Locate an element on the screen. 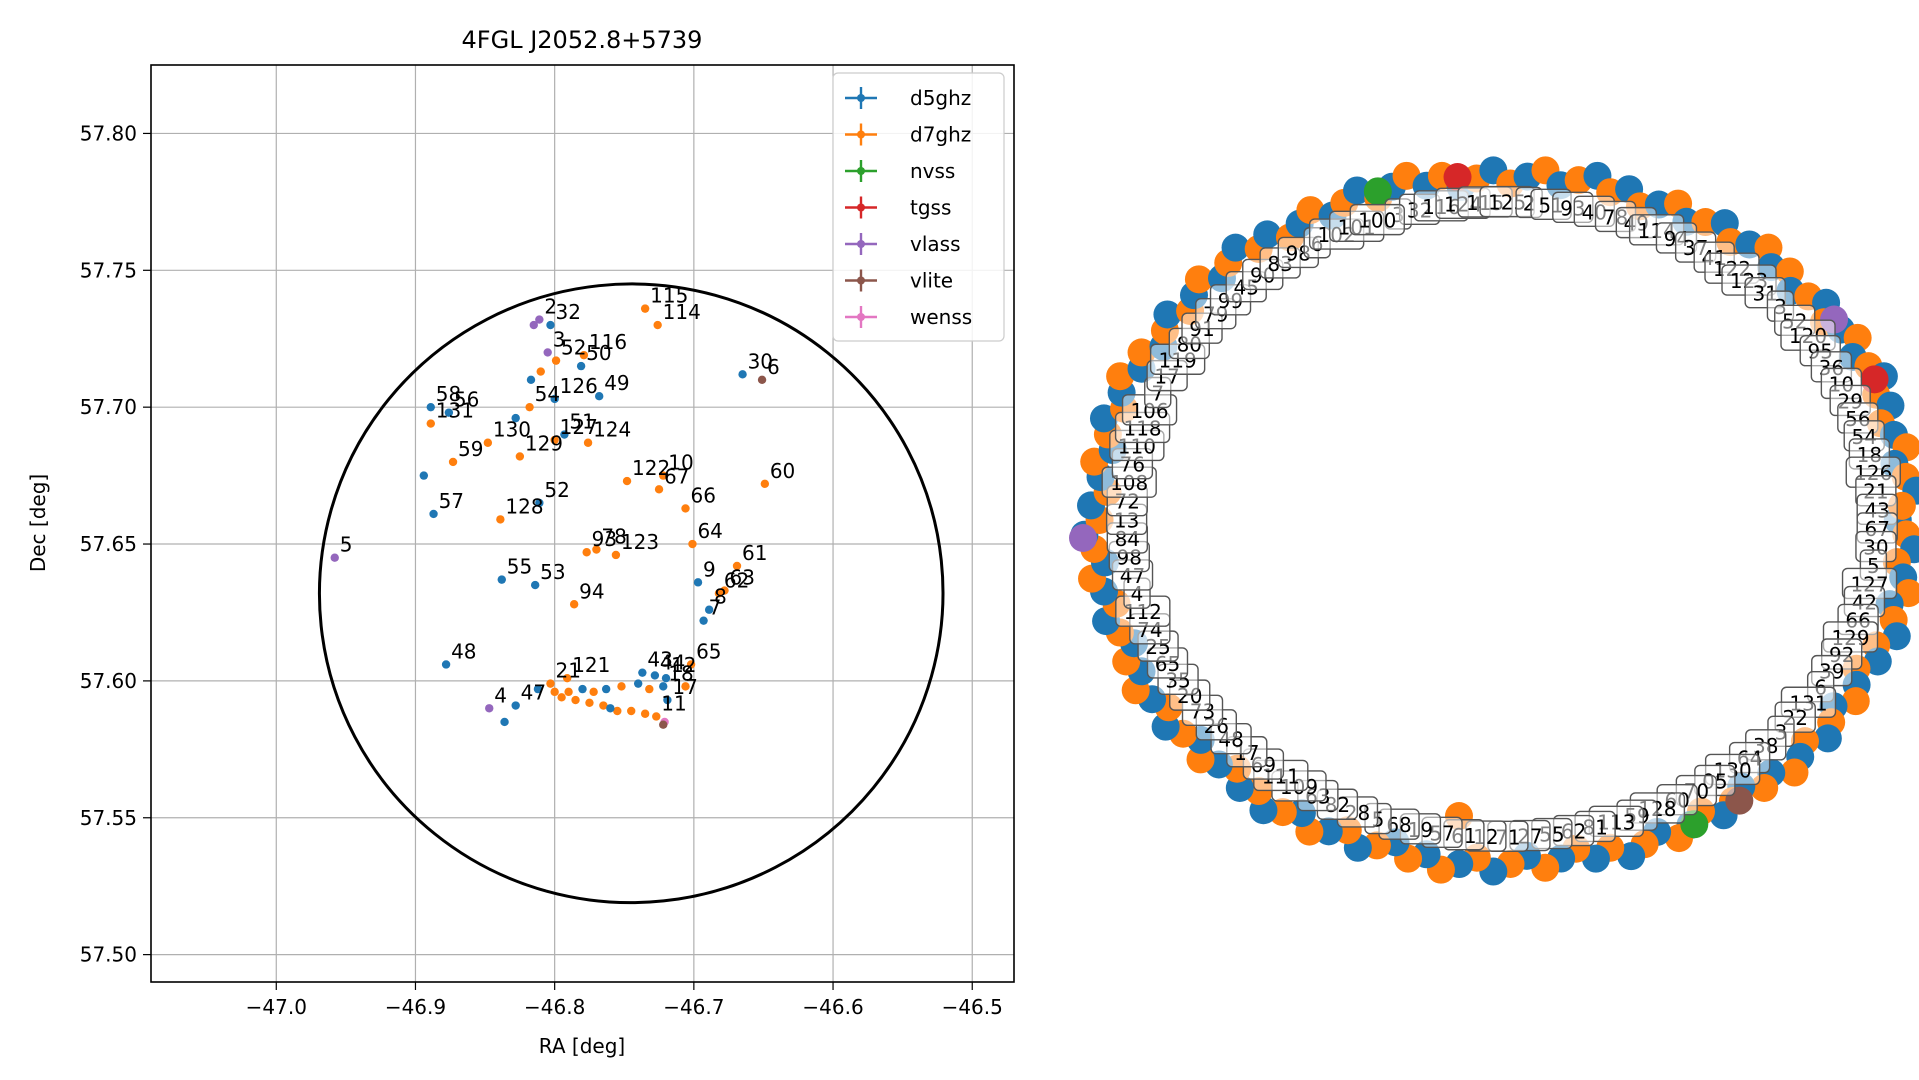 The image size is (1919, 1080). point-label: 5 is located at coordinates (346, 545).